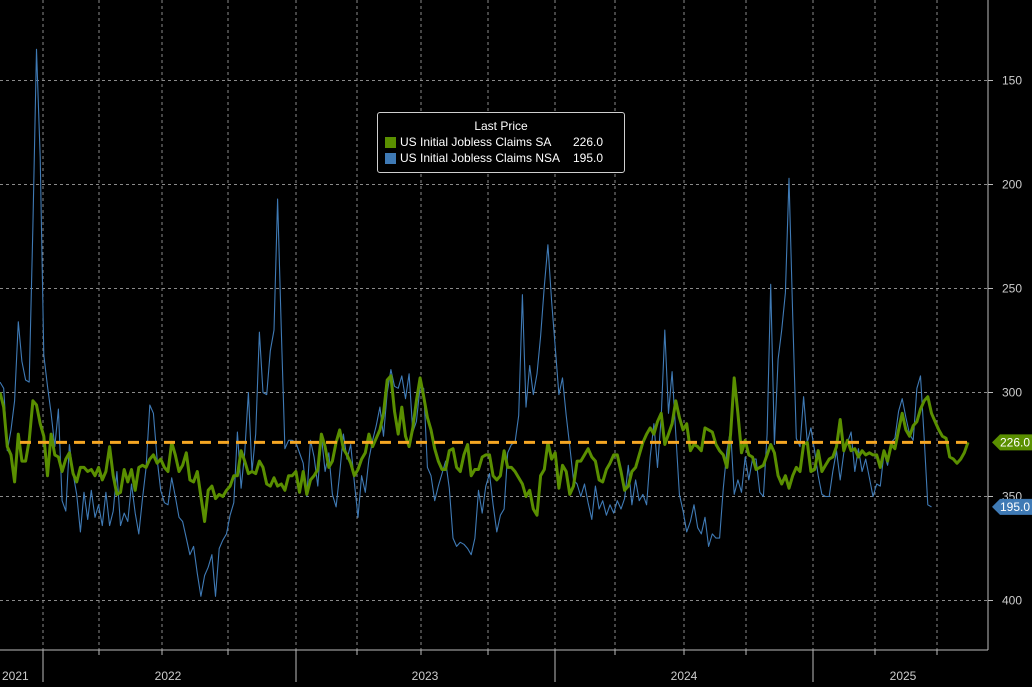 This screenshot has height=687, width=1032. I want to click on legend-title: Last Price, so click(501, 126).